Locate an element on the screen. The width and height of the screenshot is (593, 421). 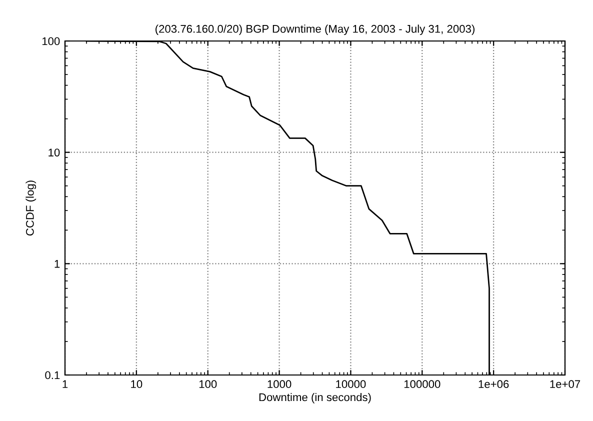
y-tick-label: 10 is located at coordinates (54, 152).